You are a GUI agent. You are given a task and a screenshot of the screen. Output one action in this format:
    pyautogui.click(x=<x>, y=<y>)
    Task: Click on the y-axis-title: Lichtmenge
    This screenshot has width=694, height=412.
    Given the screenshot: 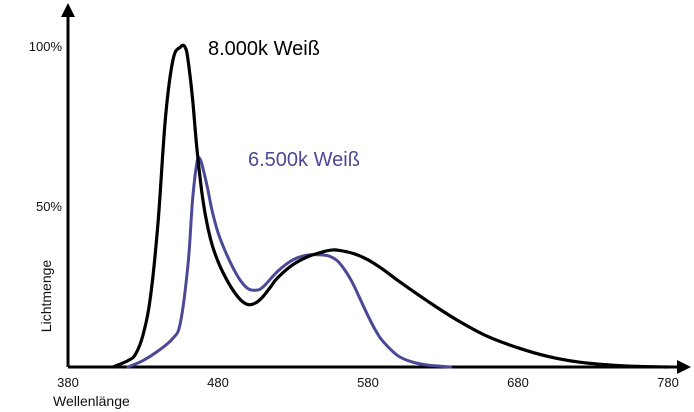 What is the action you would take?
    pyautogui.click(x=46, y=296)
    